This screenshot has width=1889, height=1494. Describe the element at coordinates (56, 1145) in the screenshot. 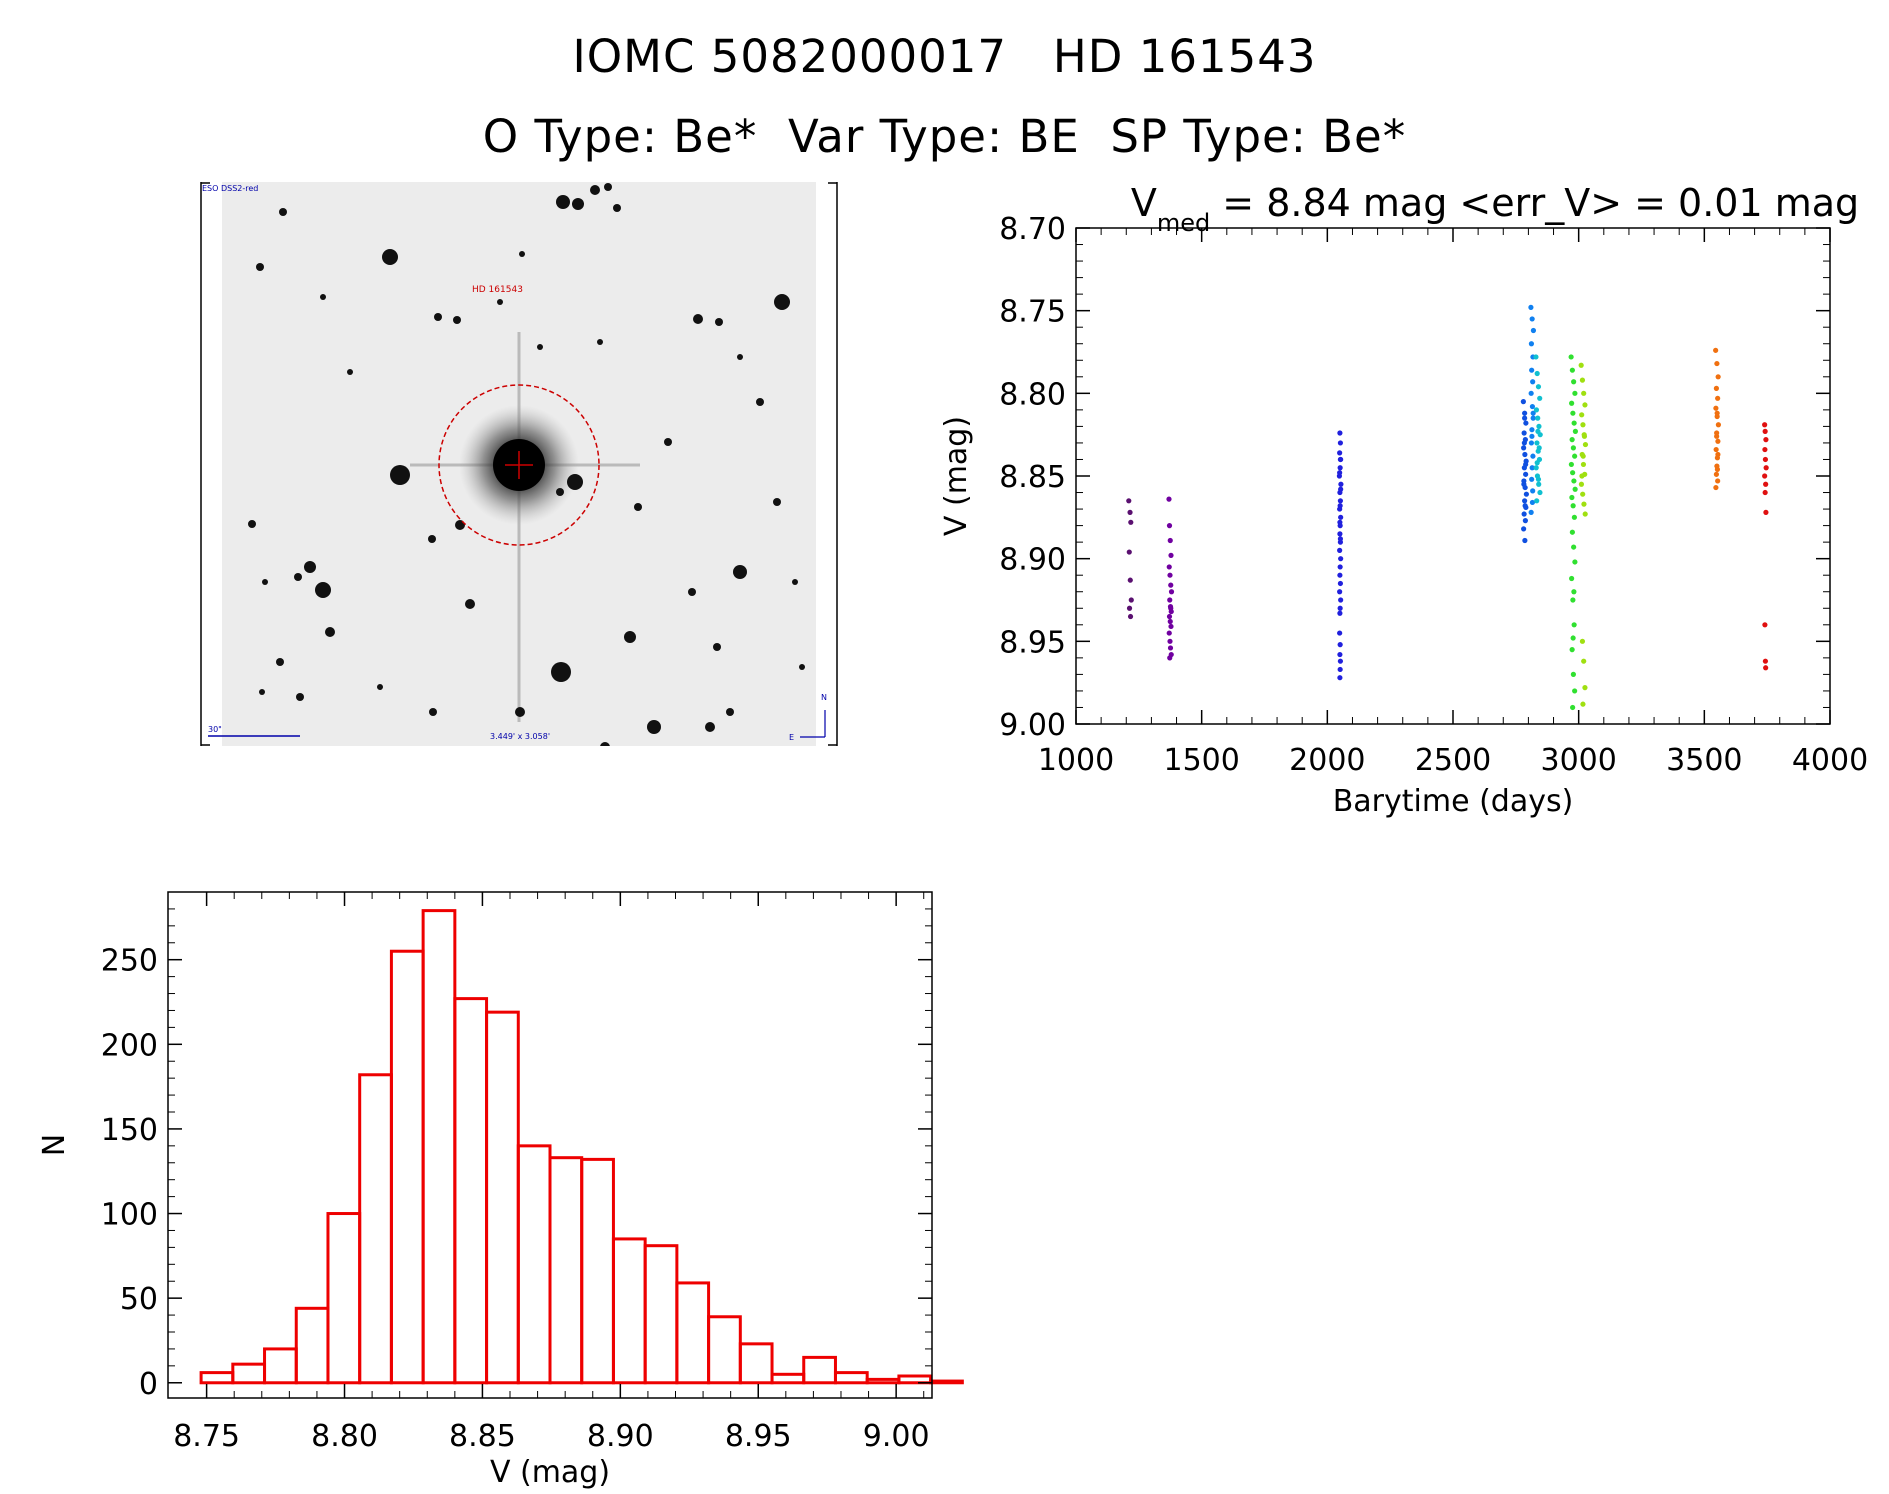

I see `hist-ylabel: N` at that location.